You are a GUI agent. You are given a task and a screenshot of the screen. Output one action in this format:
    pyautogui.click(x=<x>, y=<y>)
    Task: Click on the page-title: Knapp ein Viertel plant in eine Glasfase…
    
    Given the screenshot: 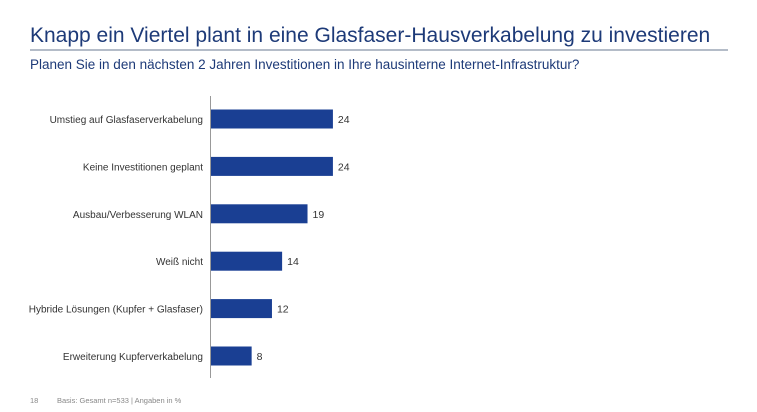 What is the action you would take?
    pyautogui.click(x=370, y=35)
    